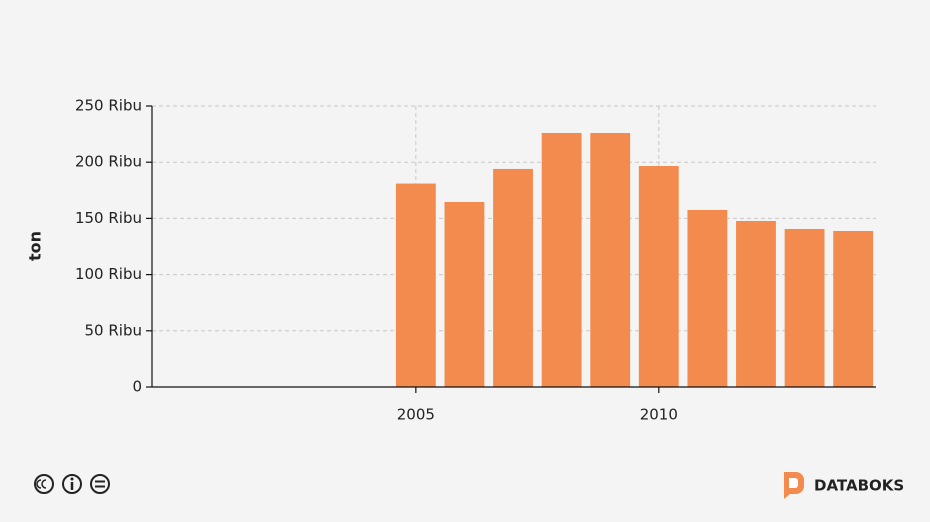 The image size is (930, 522). What do you see at coordinates (72, 484) in the screenshot?
I see `license-icons` at bounding box center [72, 484].